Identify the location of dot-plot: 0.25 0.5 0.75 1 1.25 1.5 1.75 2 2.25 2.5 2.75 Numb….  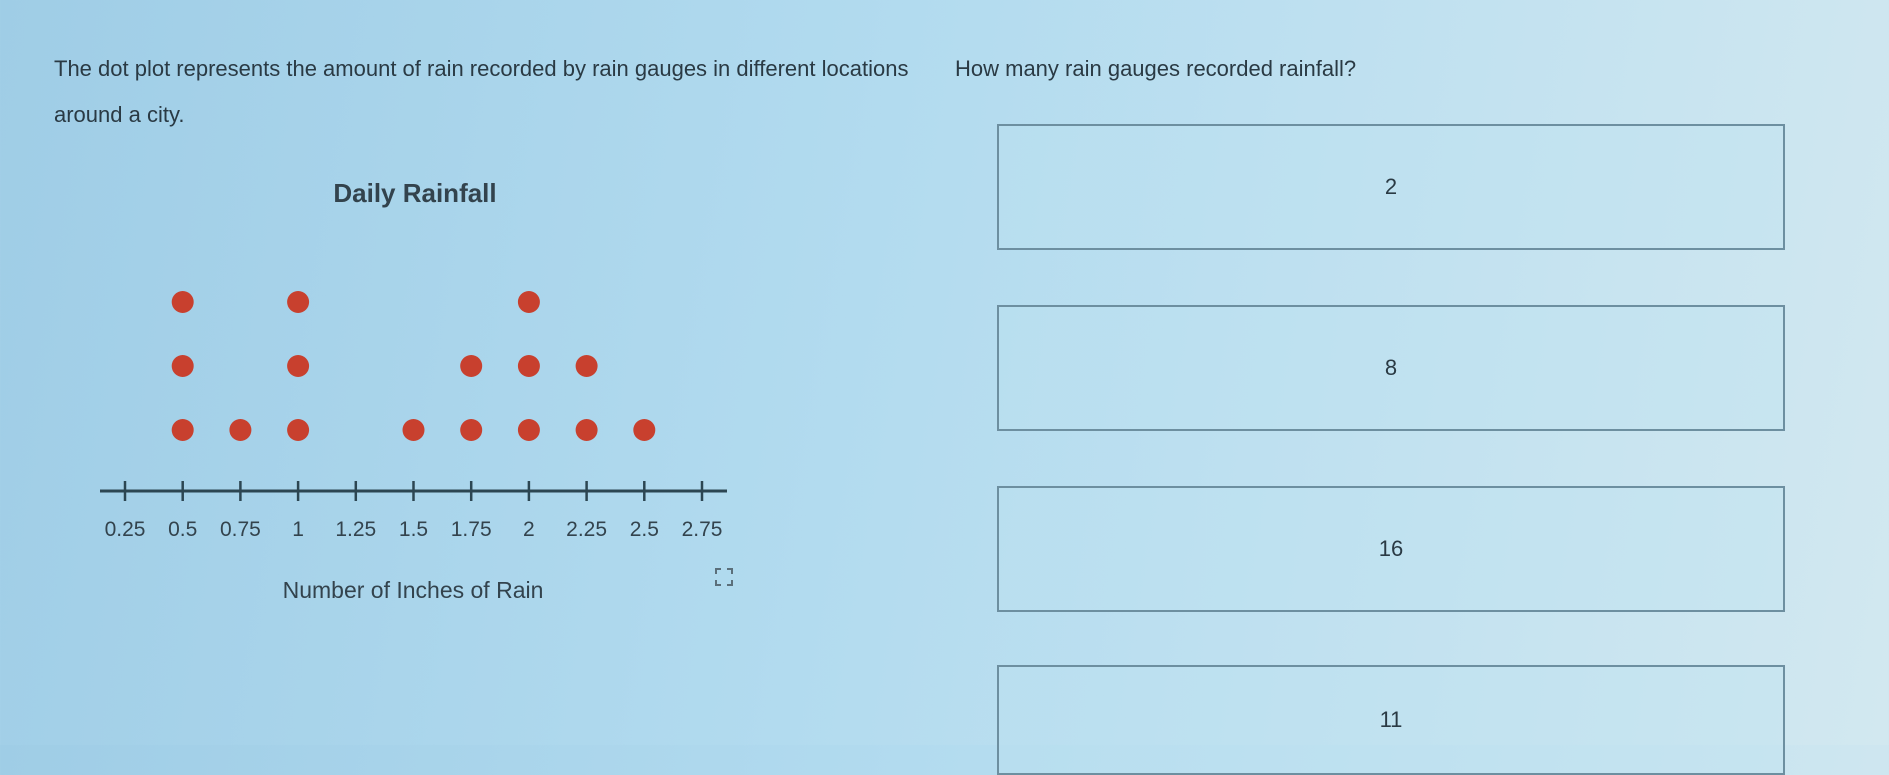
(413, 447).